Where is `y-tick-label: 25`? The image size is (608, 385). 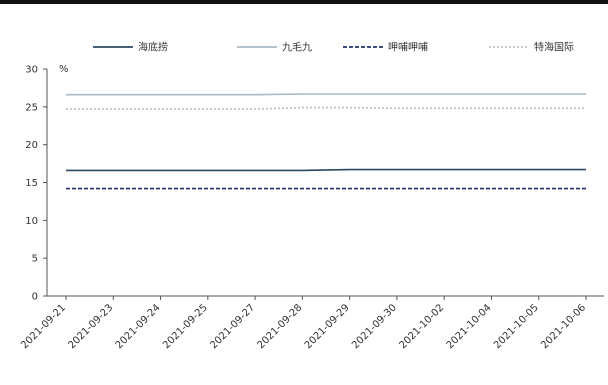
y-tick-label: 25 is located at coordinates (31, 107).